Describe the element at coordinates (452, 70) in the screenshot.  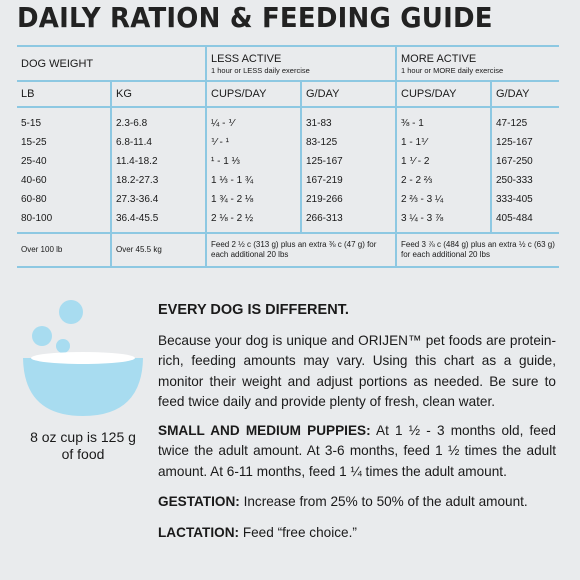
I see `more-active-sub: 1 hour or MORE daily exercise` at that location.